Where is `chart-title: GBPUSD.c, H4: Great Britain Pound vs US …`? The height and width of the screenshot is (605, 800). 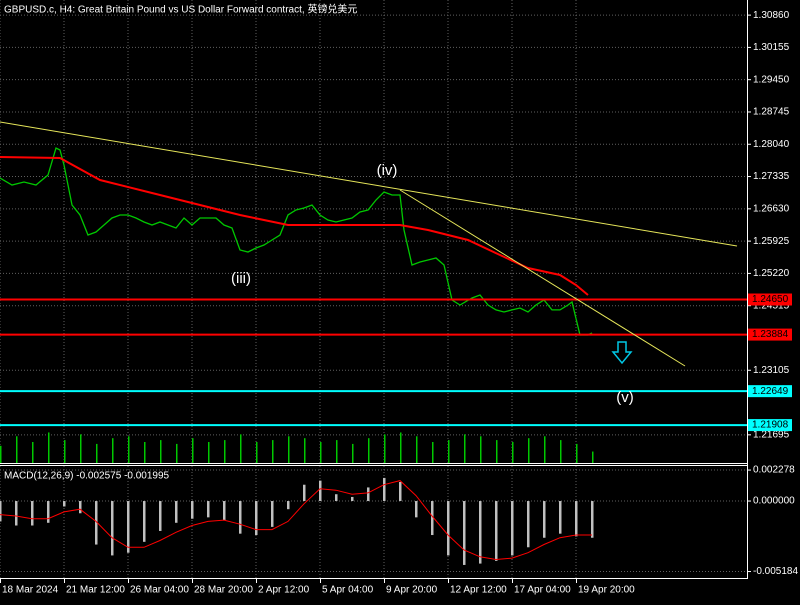
chart-title: GBPUSD.c, H4: Great Britain Pound vs US … is located at coordinates (180, 9).